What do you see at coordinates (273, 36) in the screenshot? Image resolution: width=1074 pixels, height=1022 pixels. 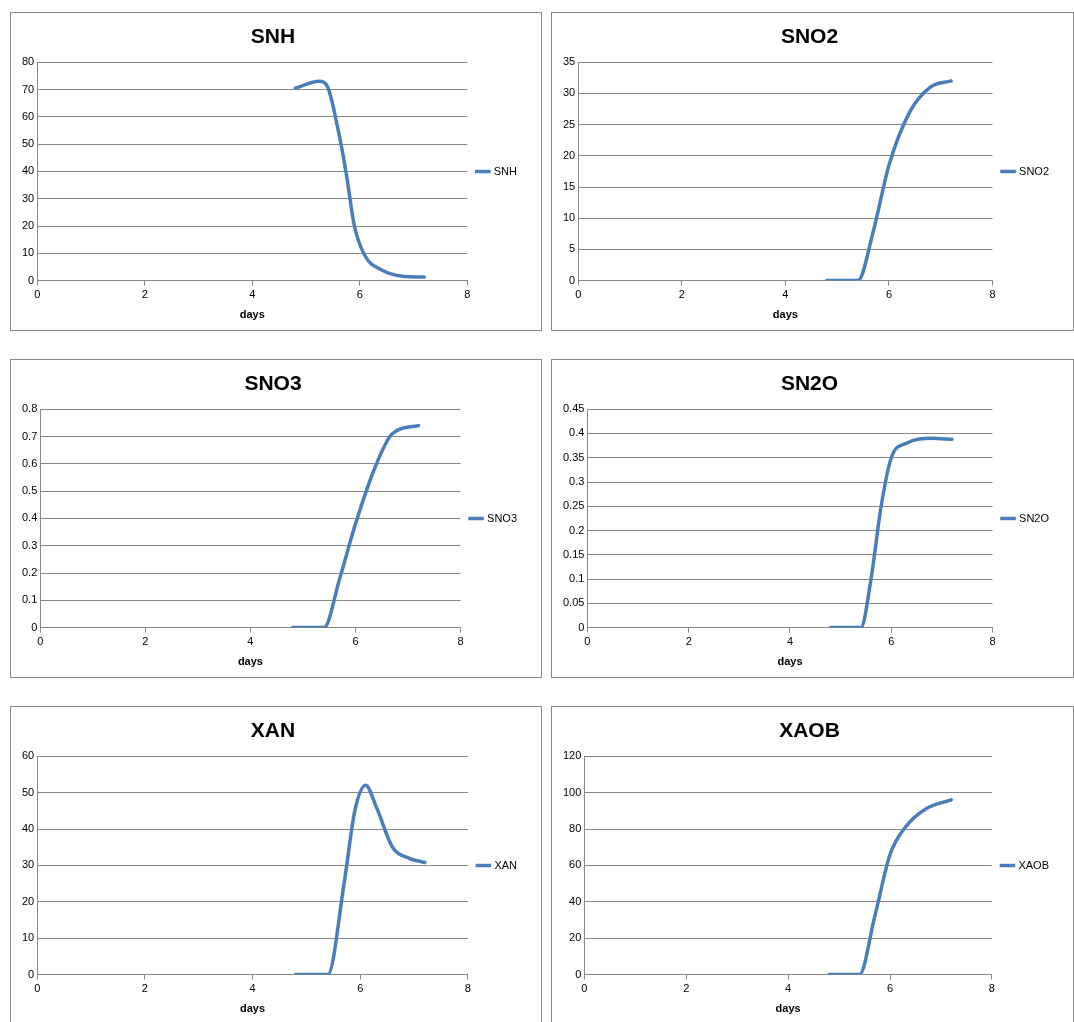 I see `chart-title: SNH` at bounding box center [273, 36].